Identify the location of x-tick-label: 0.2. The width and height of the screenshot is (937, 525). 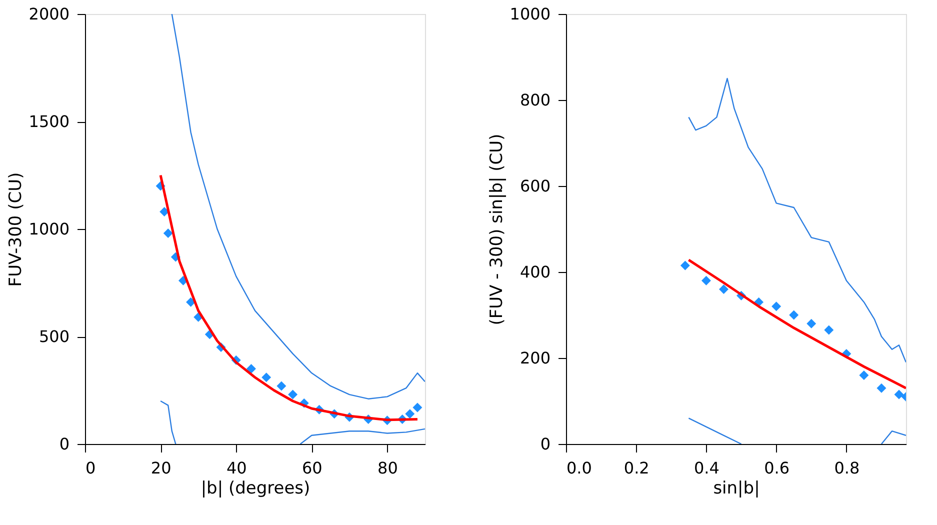
(637, 468).